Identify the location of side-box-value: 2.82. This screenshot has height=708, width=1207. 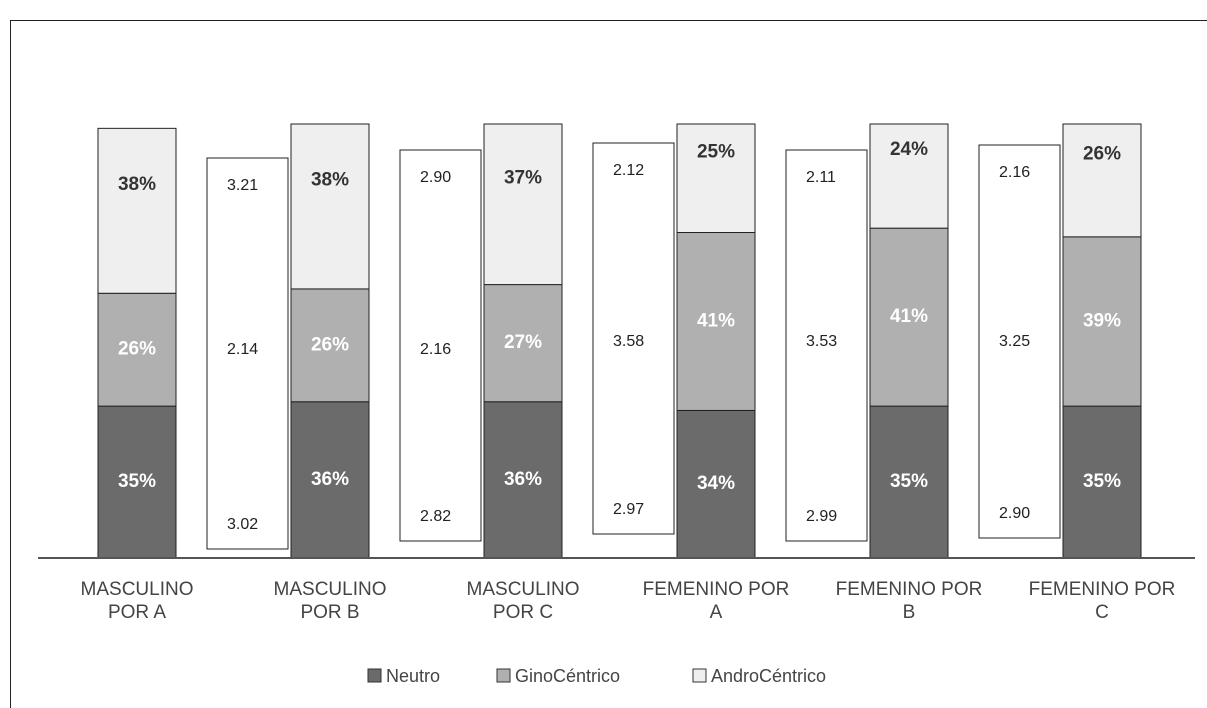
(435, 516).